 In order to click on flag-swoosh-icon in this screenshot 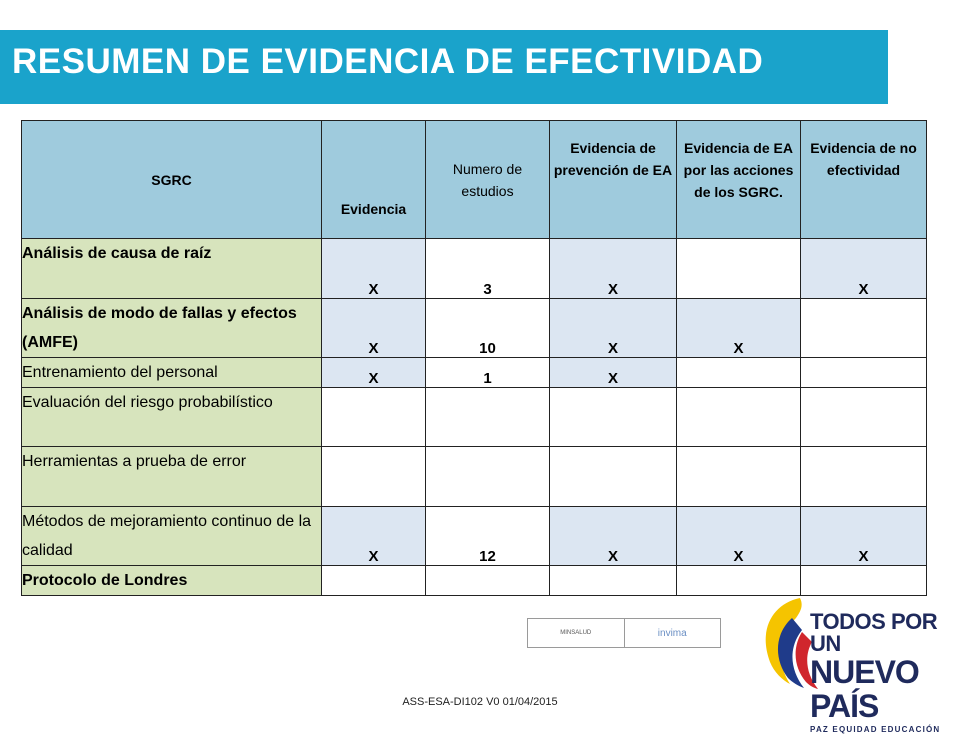, I will do `click(791, 643)`.